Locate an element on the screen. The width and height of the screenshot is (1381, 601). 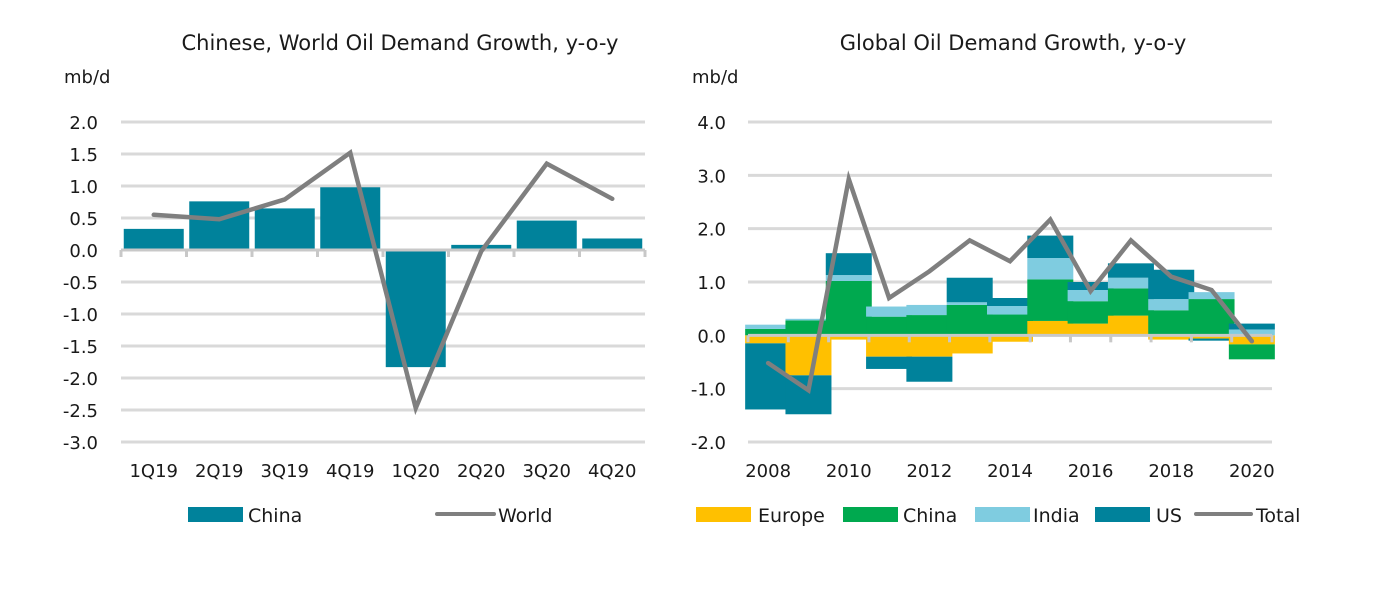
x-tick-label: 2Q20 is located at coordinates (481, 471).